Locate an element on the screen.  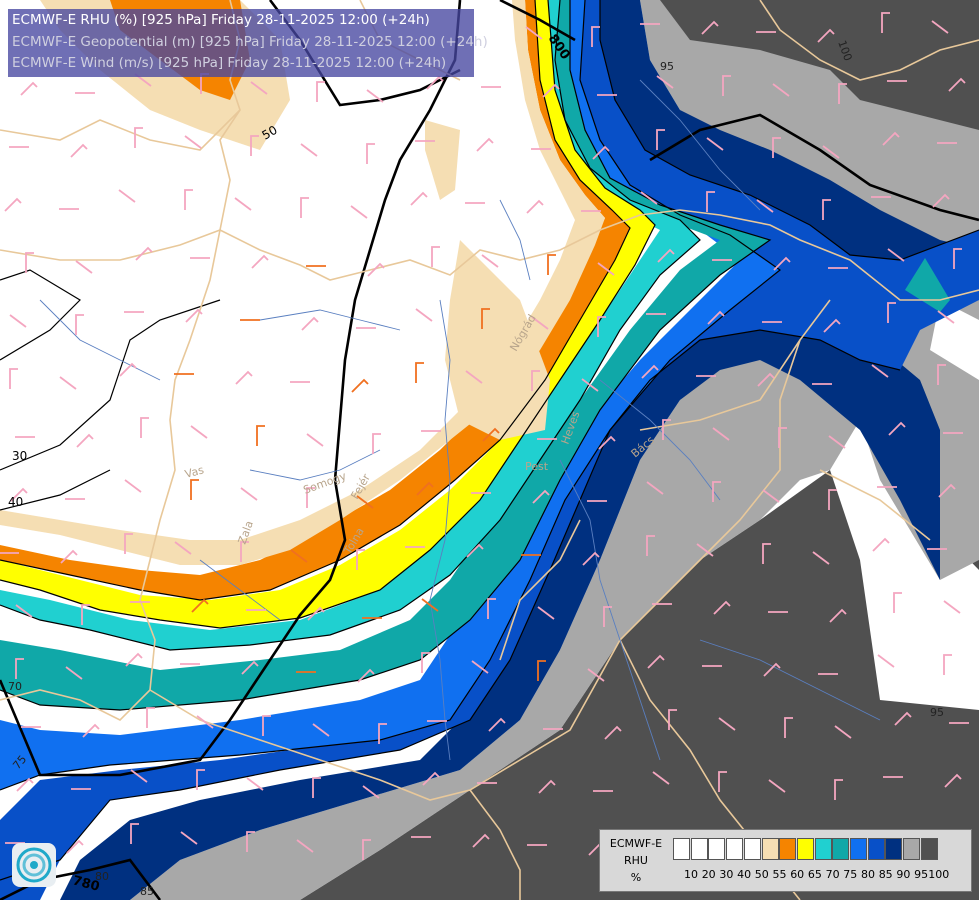
contour-label: 30 is located at coordinates (19, 456).